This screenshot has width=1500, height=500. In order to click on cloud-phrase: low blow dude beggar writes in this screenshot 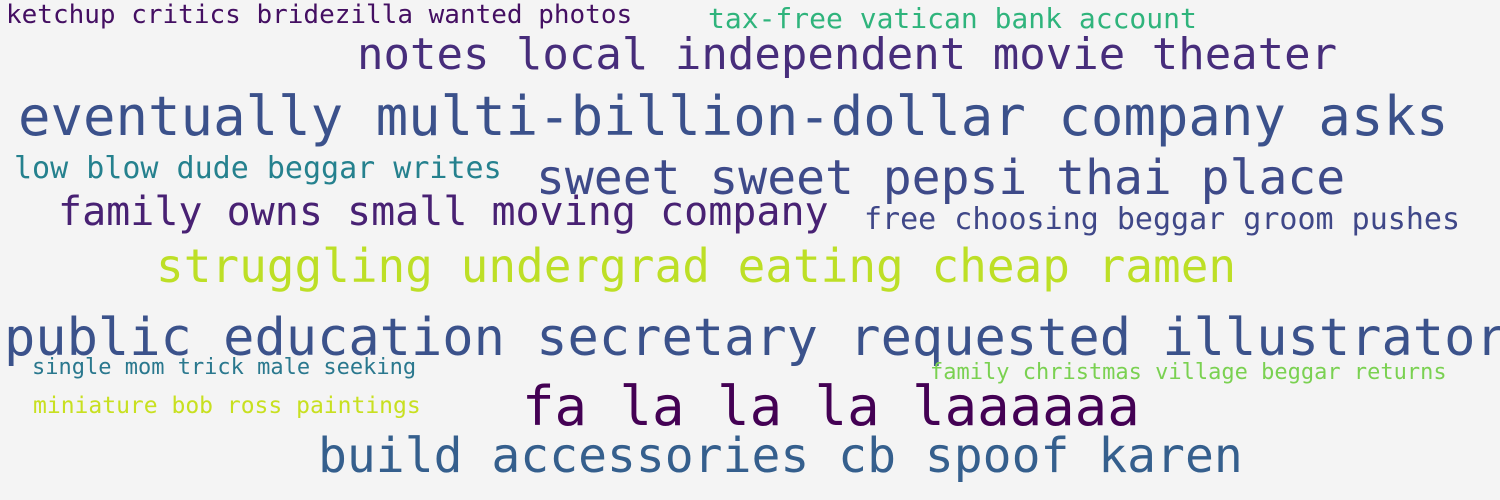, I will do `click(258, 168)`.